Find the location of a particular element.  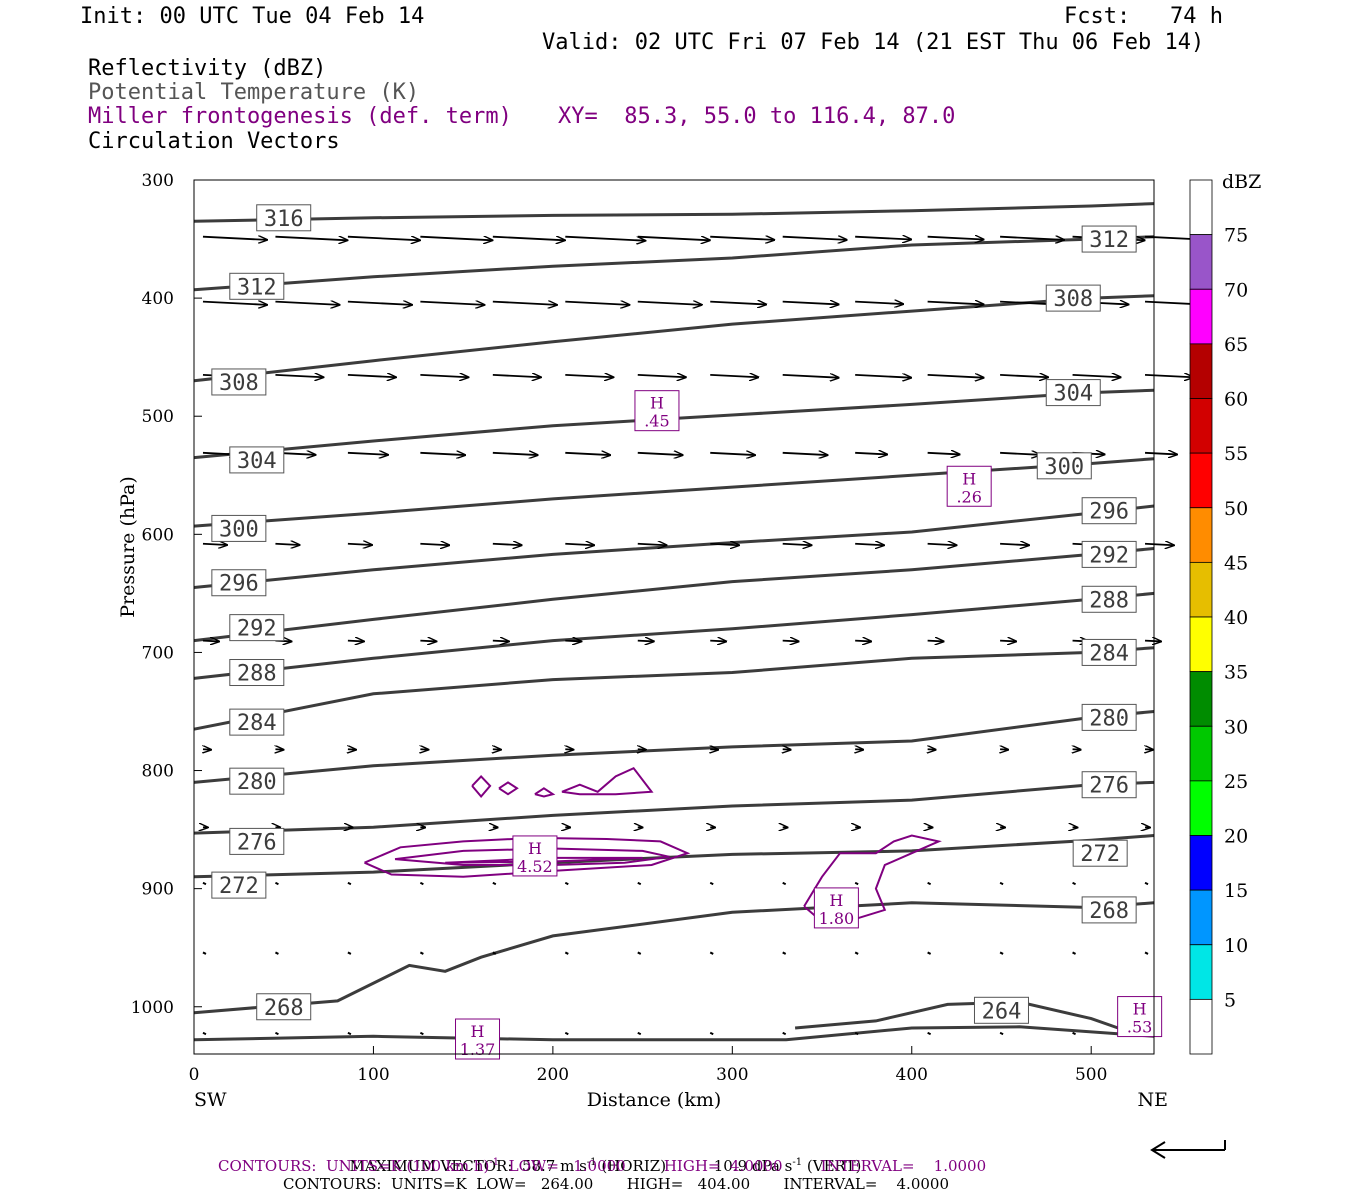

max-vector-horiz-exponent: -1 is located at coordinates (591, 1162).